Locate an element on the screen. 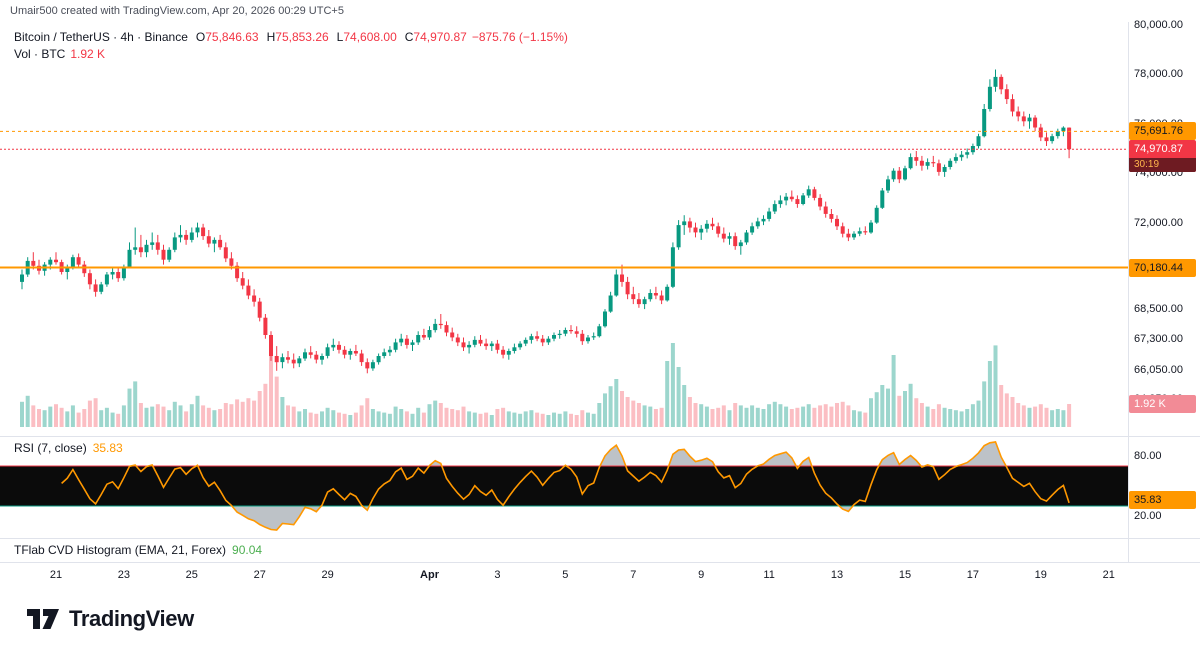  open-value: 75,846.63 is located at coordinates (232, 37).